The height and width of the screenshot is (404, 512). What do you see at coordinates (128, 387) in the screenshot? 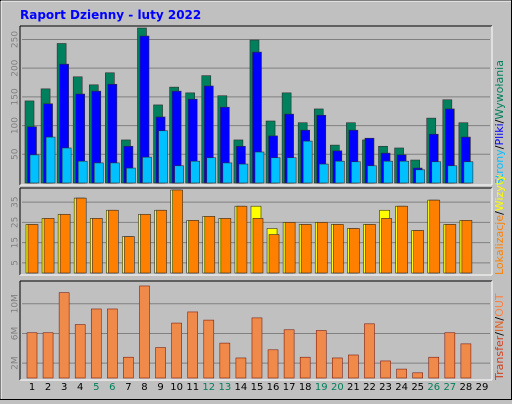
I see `x-tick-label: 7` at bounding box center [128, 387].